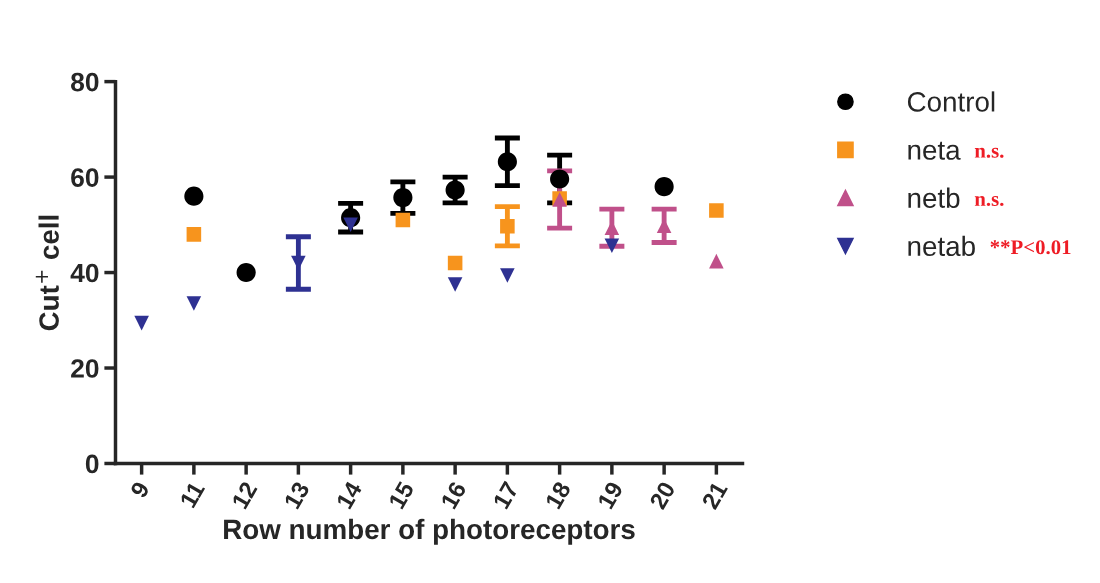  I want to click on x-tick-label: 15, so click(401, 495).